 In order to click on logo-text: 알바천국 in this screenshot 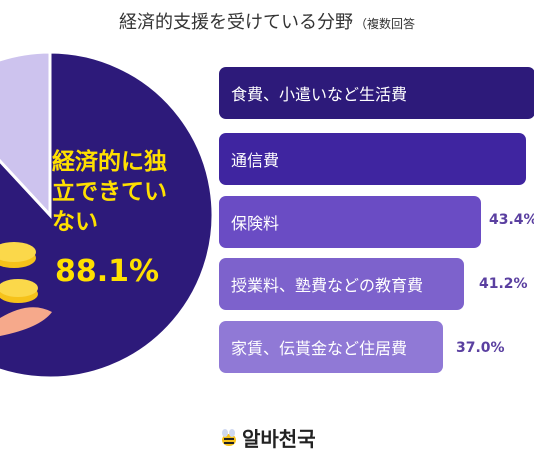, I will do `click(279, 439)`.